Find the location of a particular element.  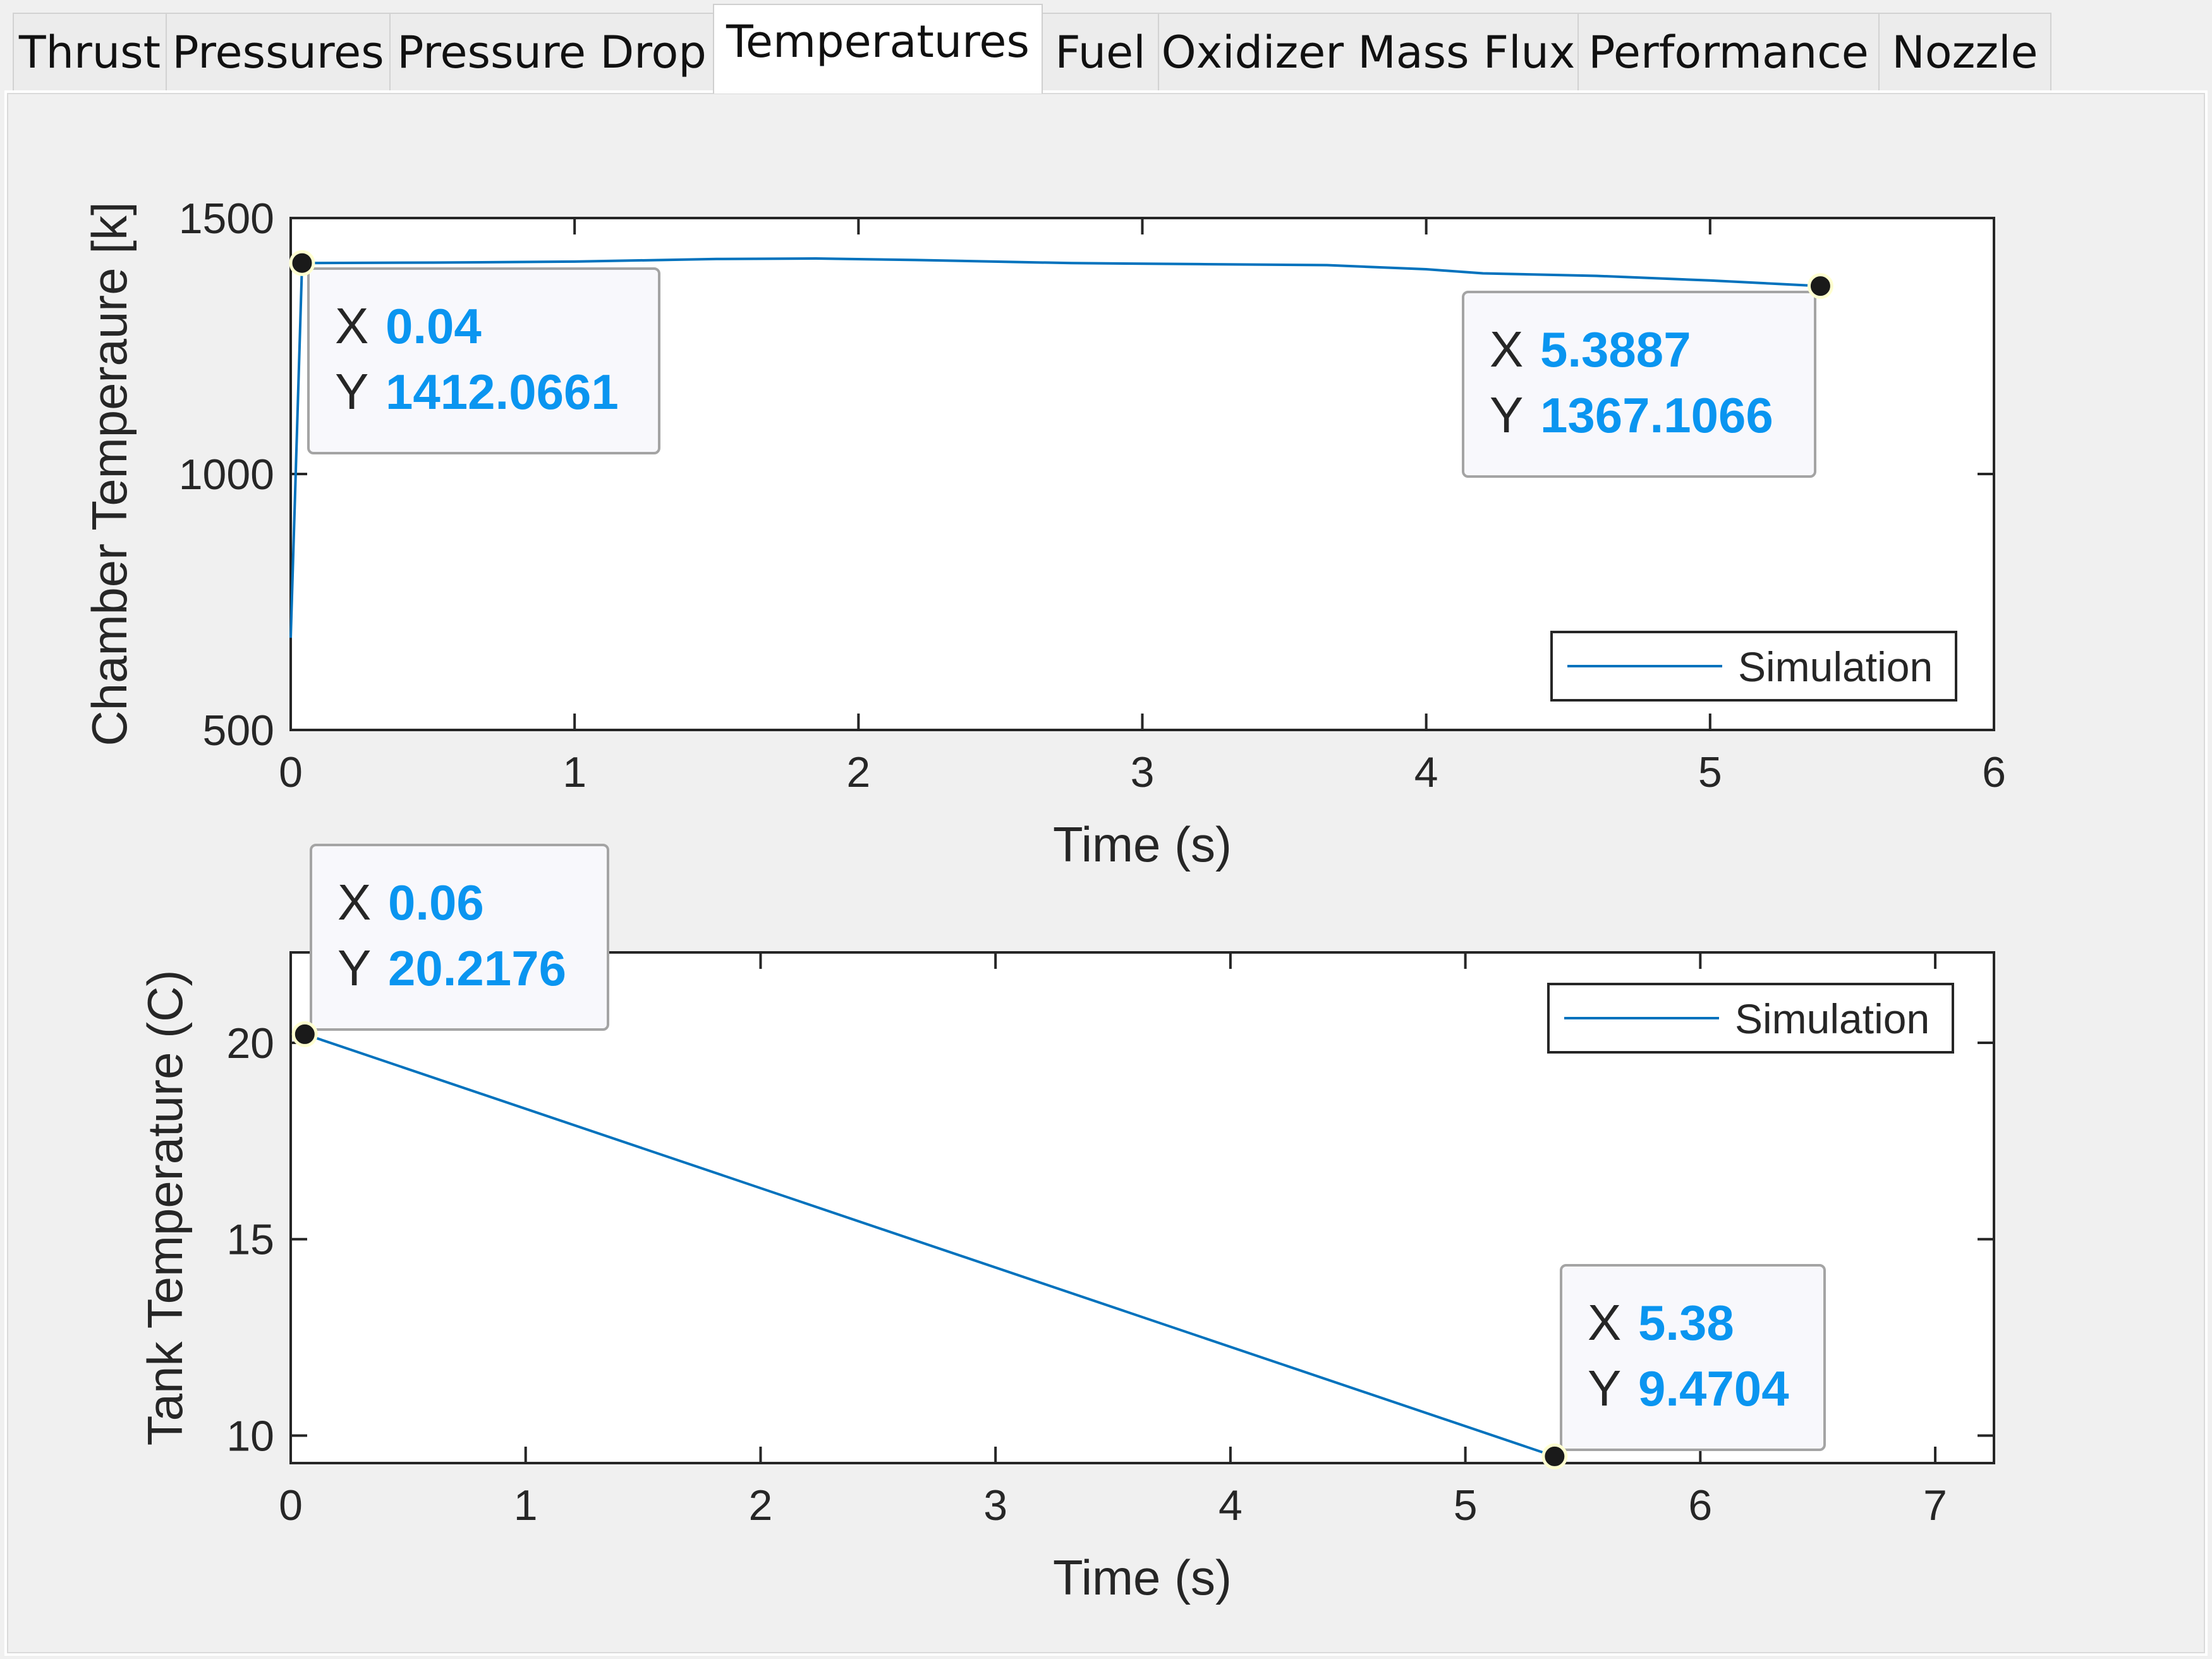

datatip: X 0.06 Y 20.2176 is located at coordinates (450, 945).